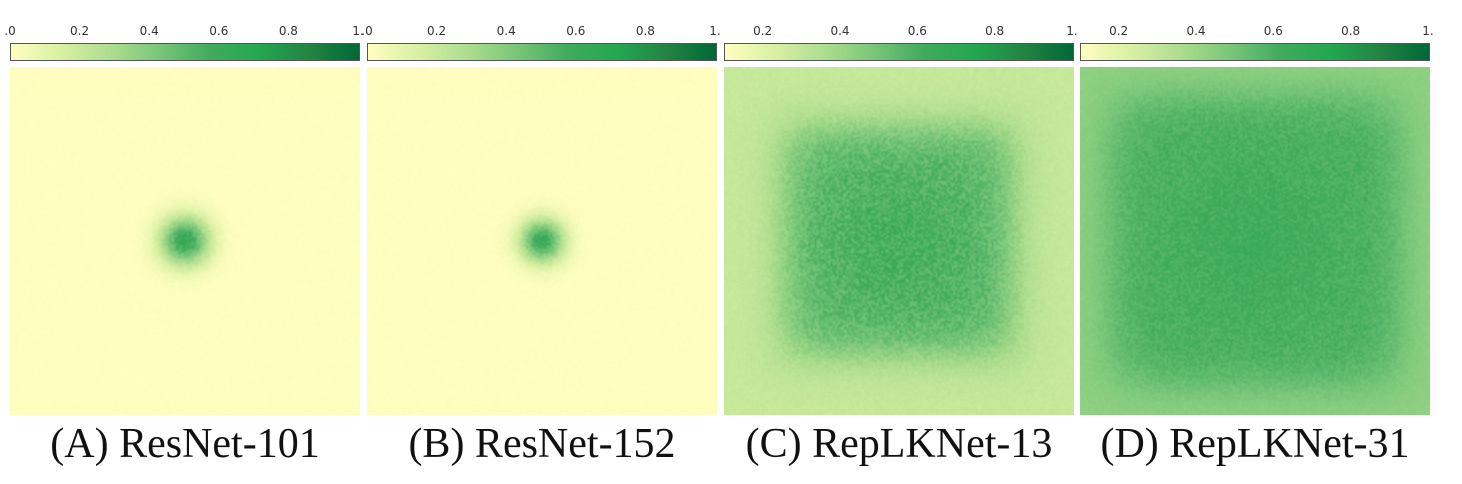 This screenshot has width=1462, height=484. What do you see at coordinates (542, 444) in the screenshot?
I see `panel-caption: (B) ResNet-152` at bounding box center [542, 444].